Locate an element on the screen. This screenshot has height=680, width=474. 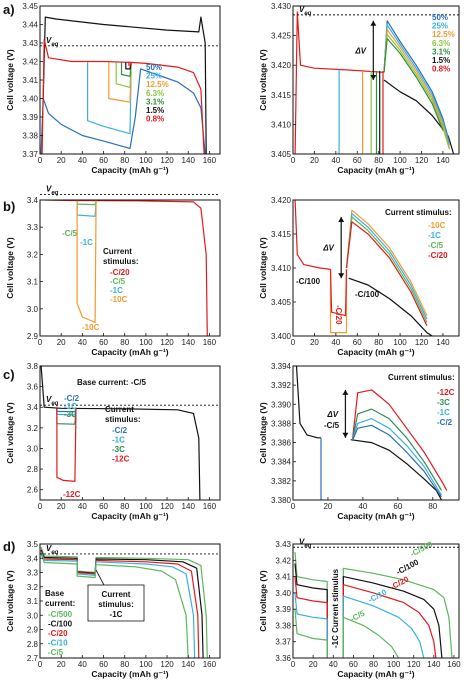
y-tick-label: 3.44 is located at coordinates (30, 25).